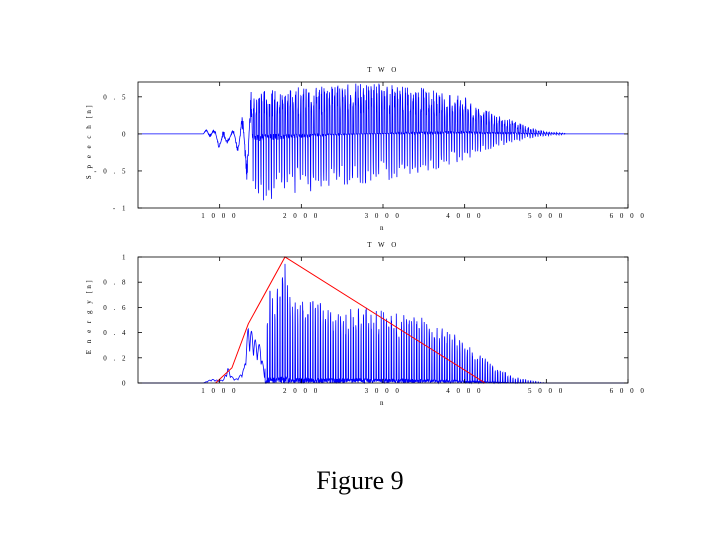 The height and width of the screenshot is (540, 720). I want to click on figure-caption: Figure 9, so click(360, 480).